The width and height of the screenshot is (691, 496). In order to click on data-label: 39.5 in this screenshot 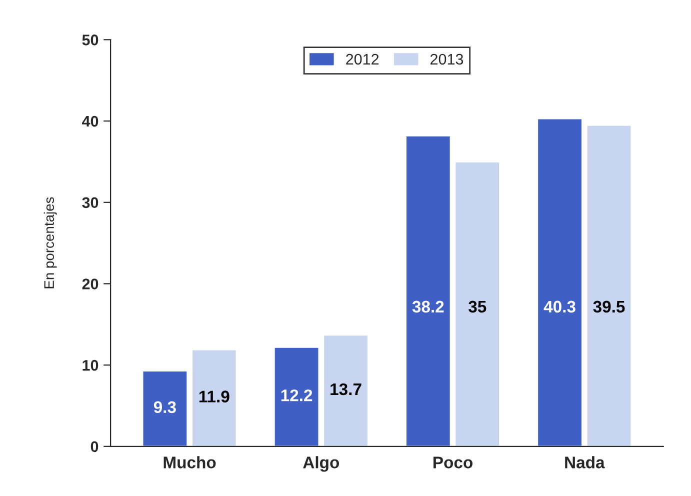, I will do `click(609, 306)`.